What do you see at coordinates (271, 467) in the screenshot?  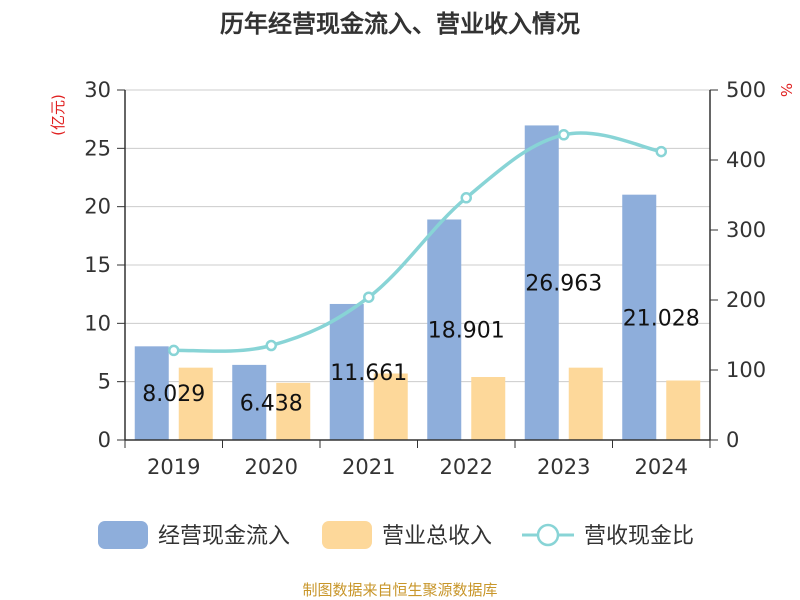 I see `x-axis-tick-label: 2020` at bounding box center [271, 467].